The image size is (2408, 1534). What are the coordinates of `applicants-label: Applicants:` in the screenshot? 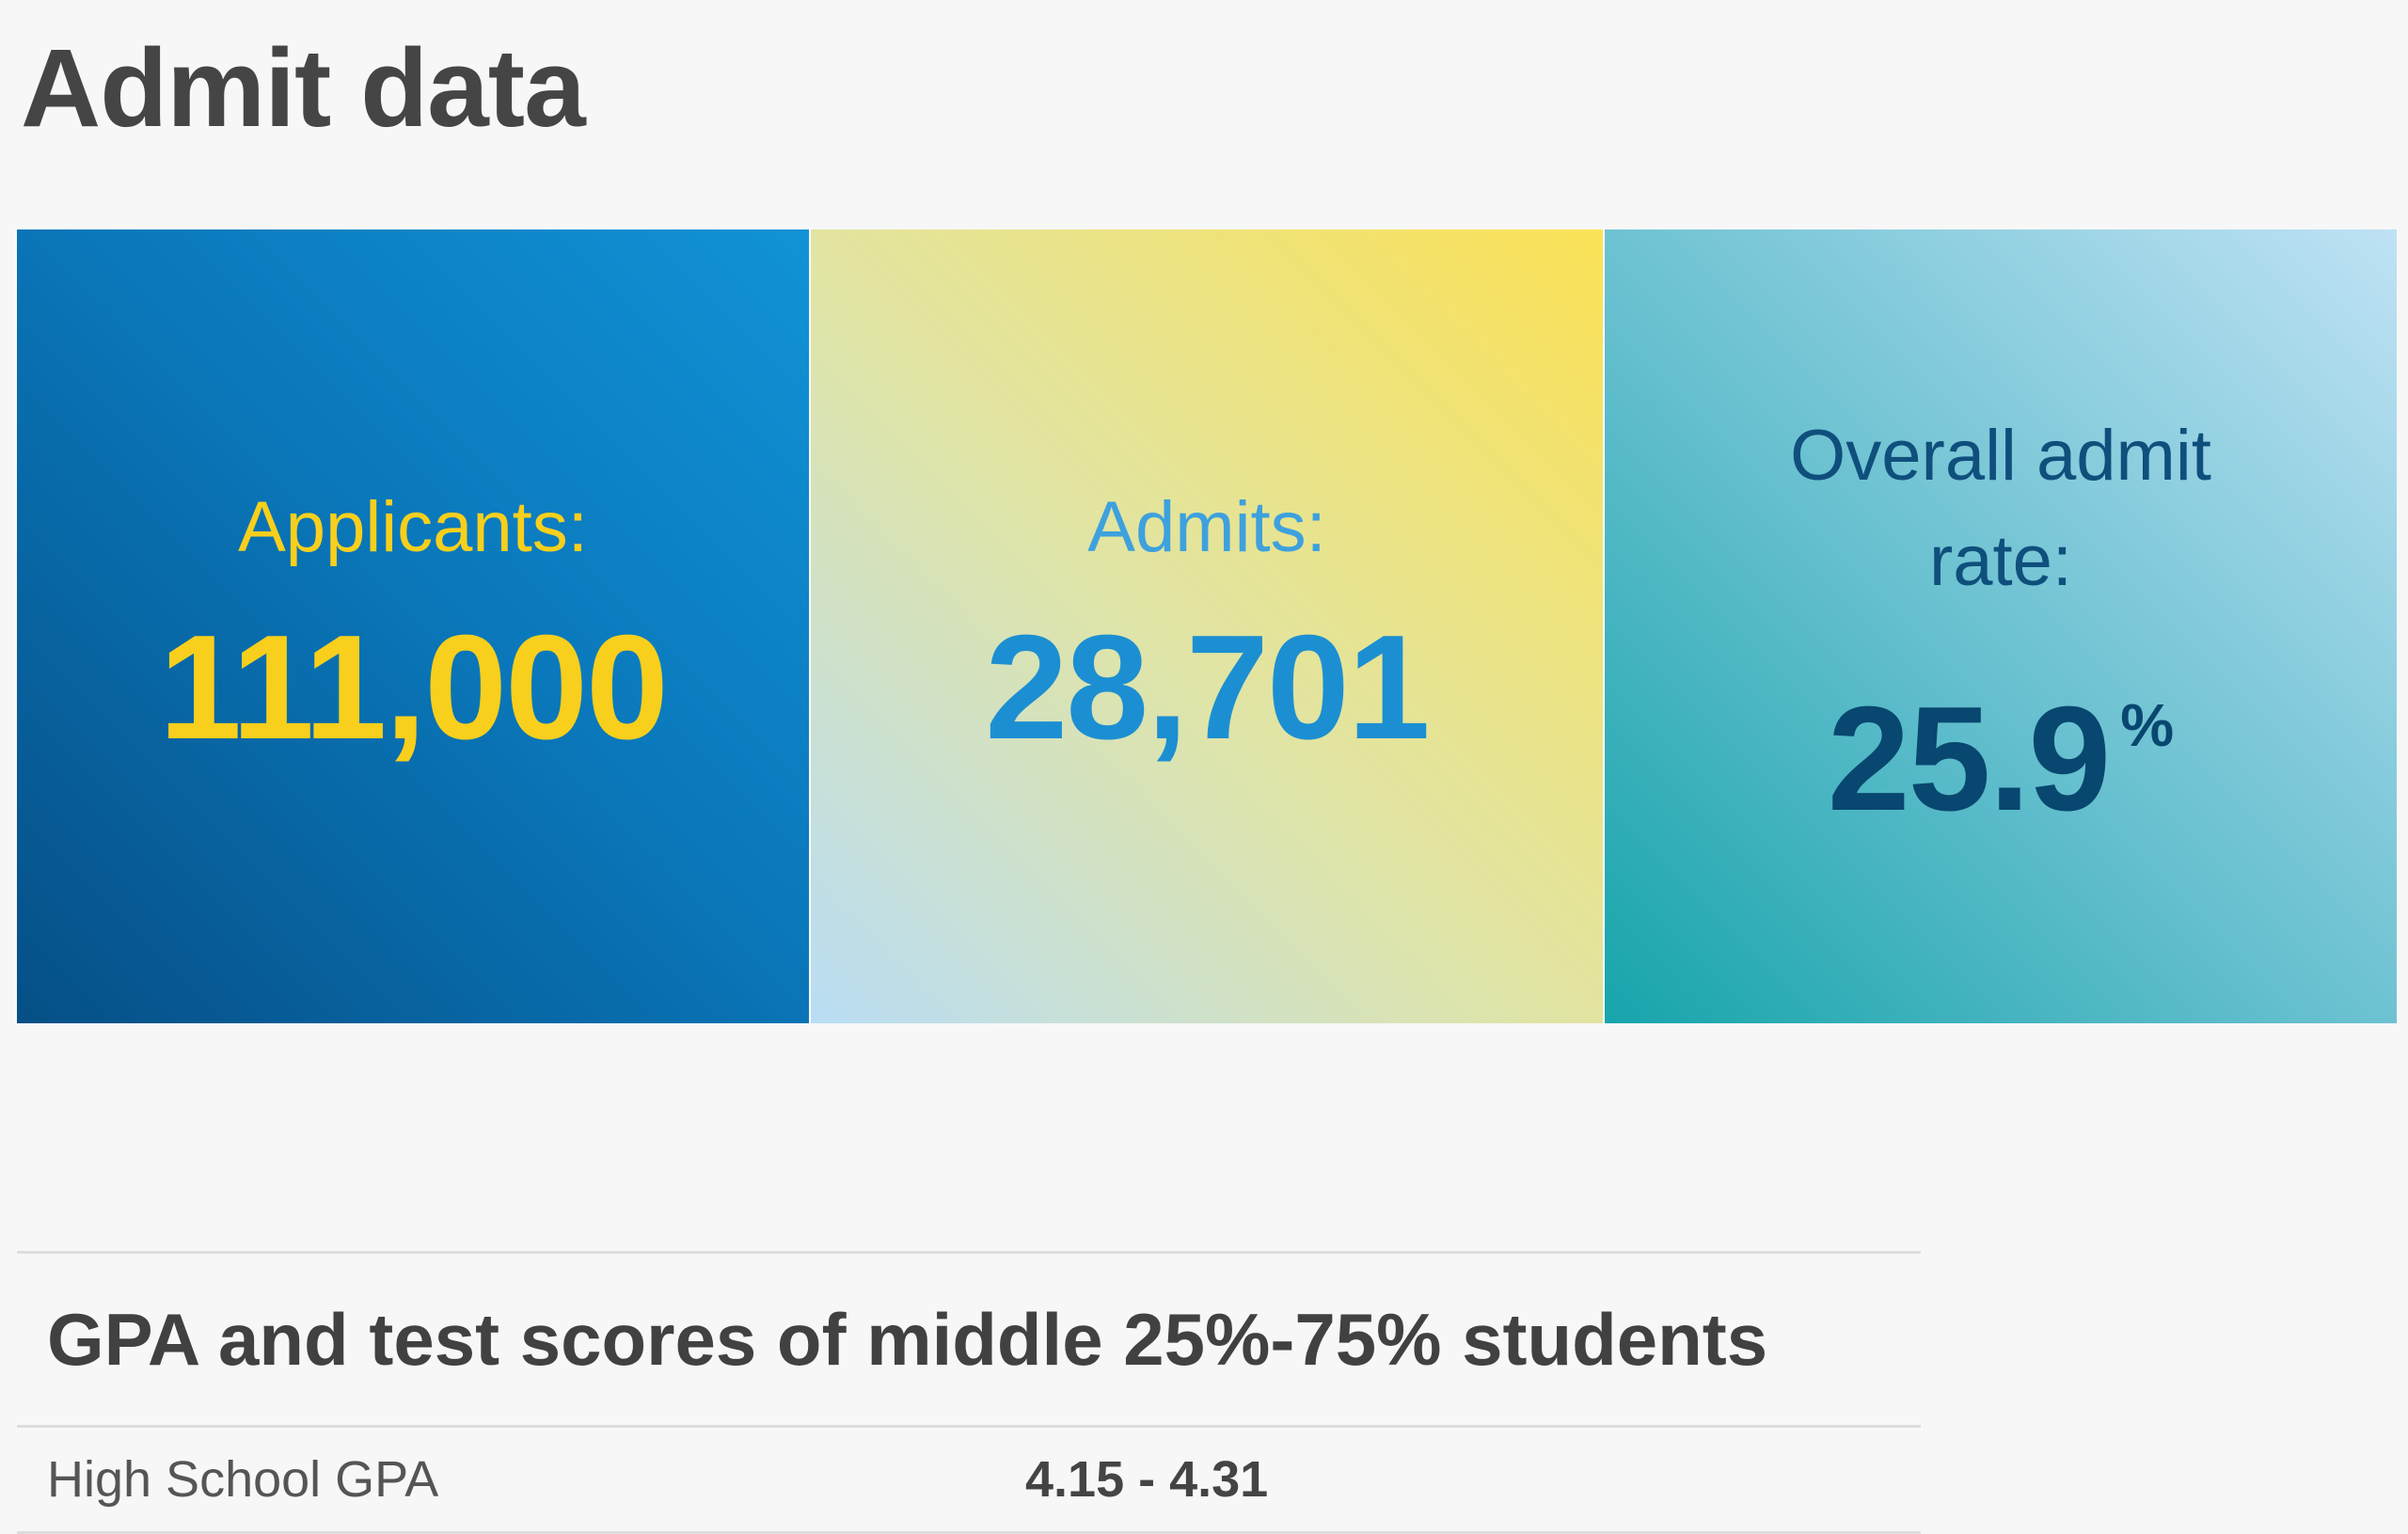 It's located at (413, 527).